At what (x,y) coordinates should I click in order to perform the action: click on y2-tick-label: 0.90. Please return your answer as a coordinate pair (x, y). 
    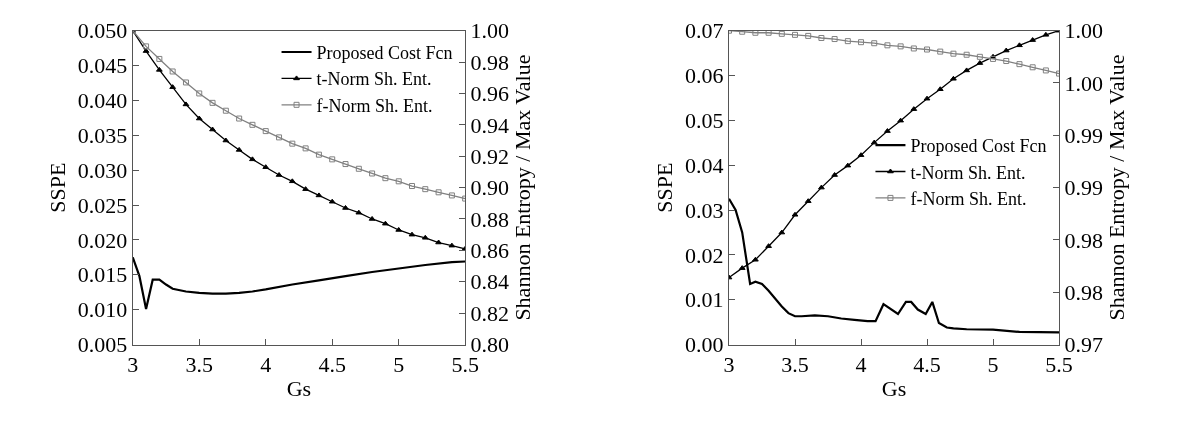
    Looking at the image, I should click on (490, 188).